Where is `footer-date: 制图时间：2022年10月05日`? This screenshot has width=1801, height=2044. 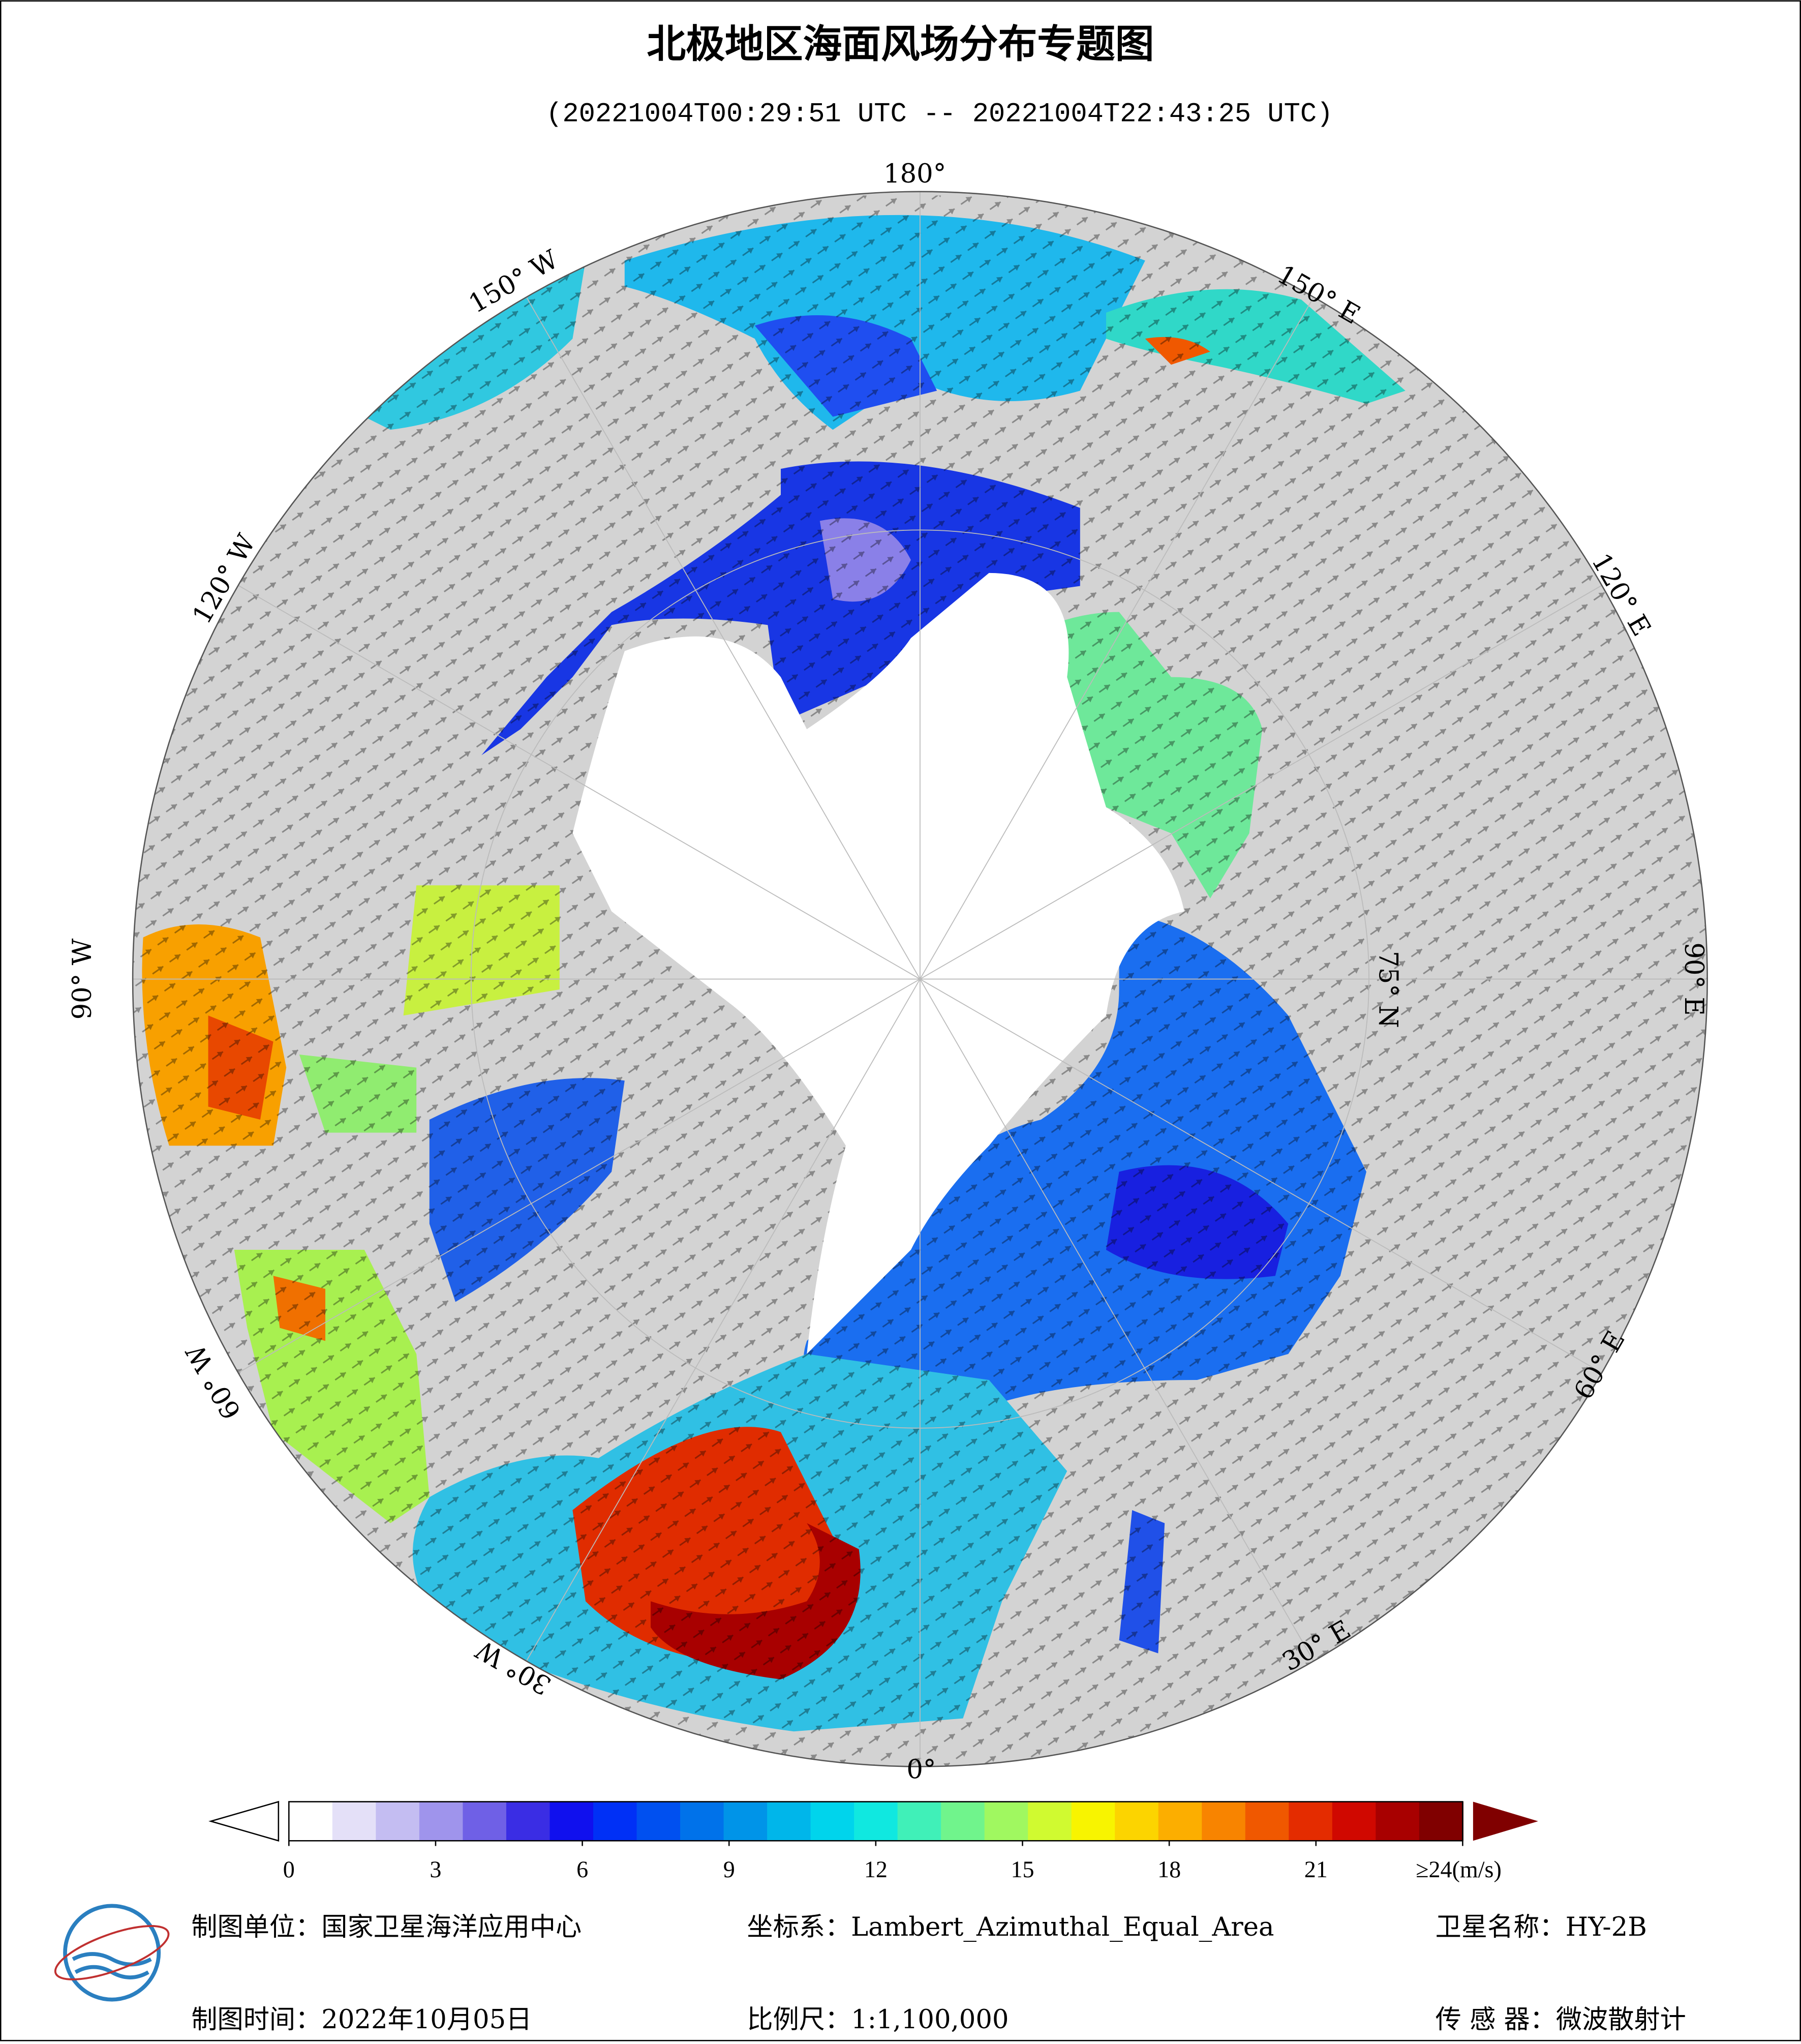 footer-date: 制图时间：2022年10月05日 is located at coordinates (362, 2019).